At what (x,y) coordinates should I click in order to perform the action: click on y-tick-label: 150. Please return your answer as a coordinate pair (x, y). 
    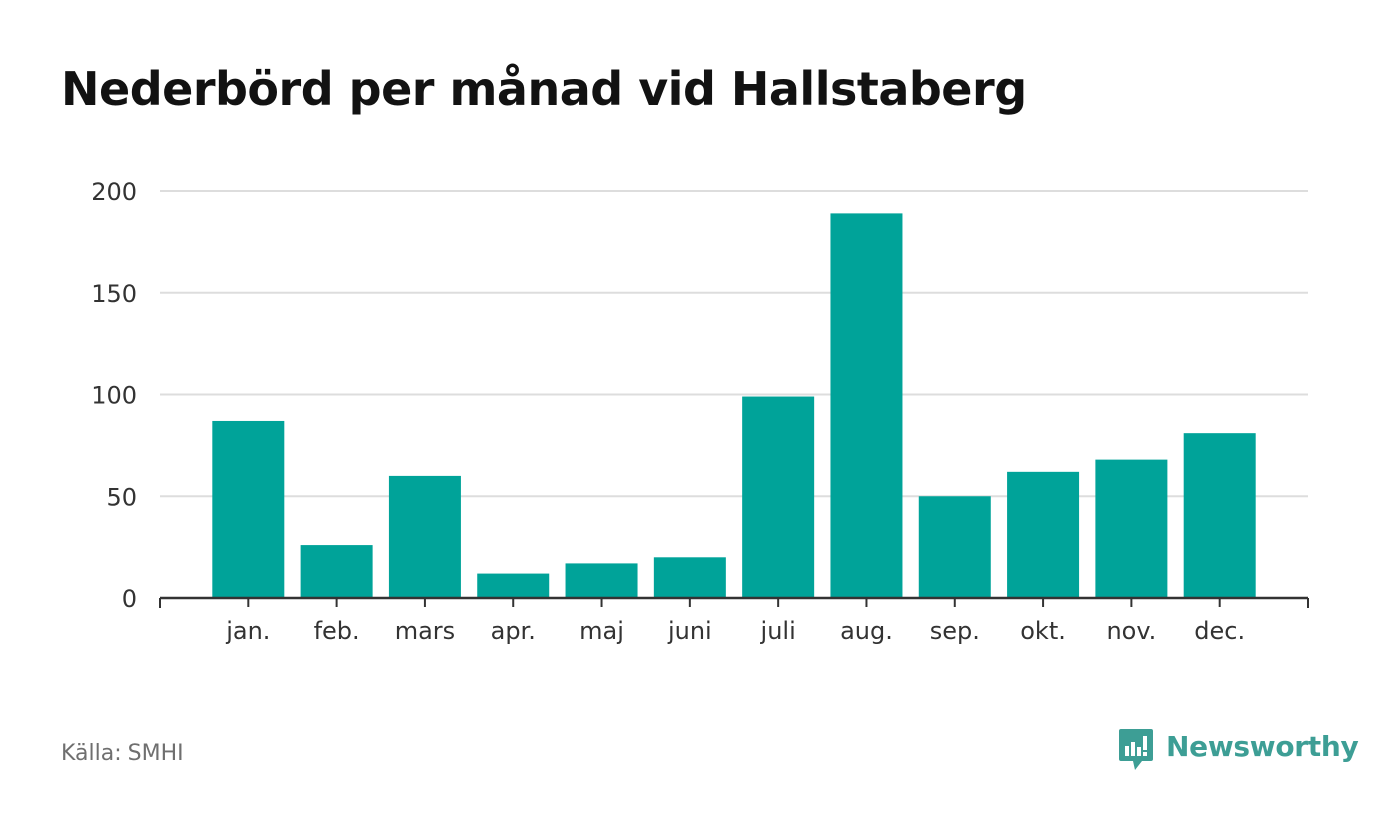
    Looking at the image, I should click on (114, 294).